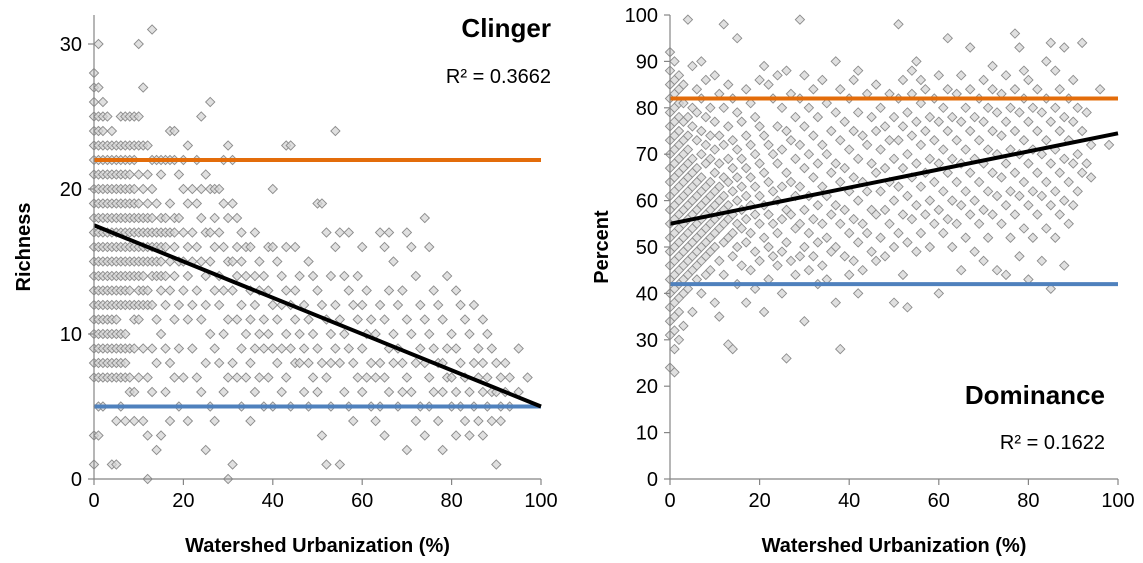 The width and height of the screenshot is (1143, 563). Describe the element at coordinates (647, 248) in the screenshot. I see `y-tick-label: 50` at that location.